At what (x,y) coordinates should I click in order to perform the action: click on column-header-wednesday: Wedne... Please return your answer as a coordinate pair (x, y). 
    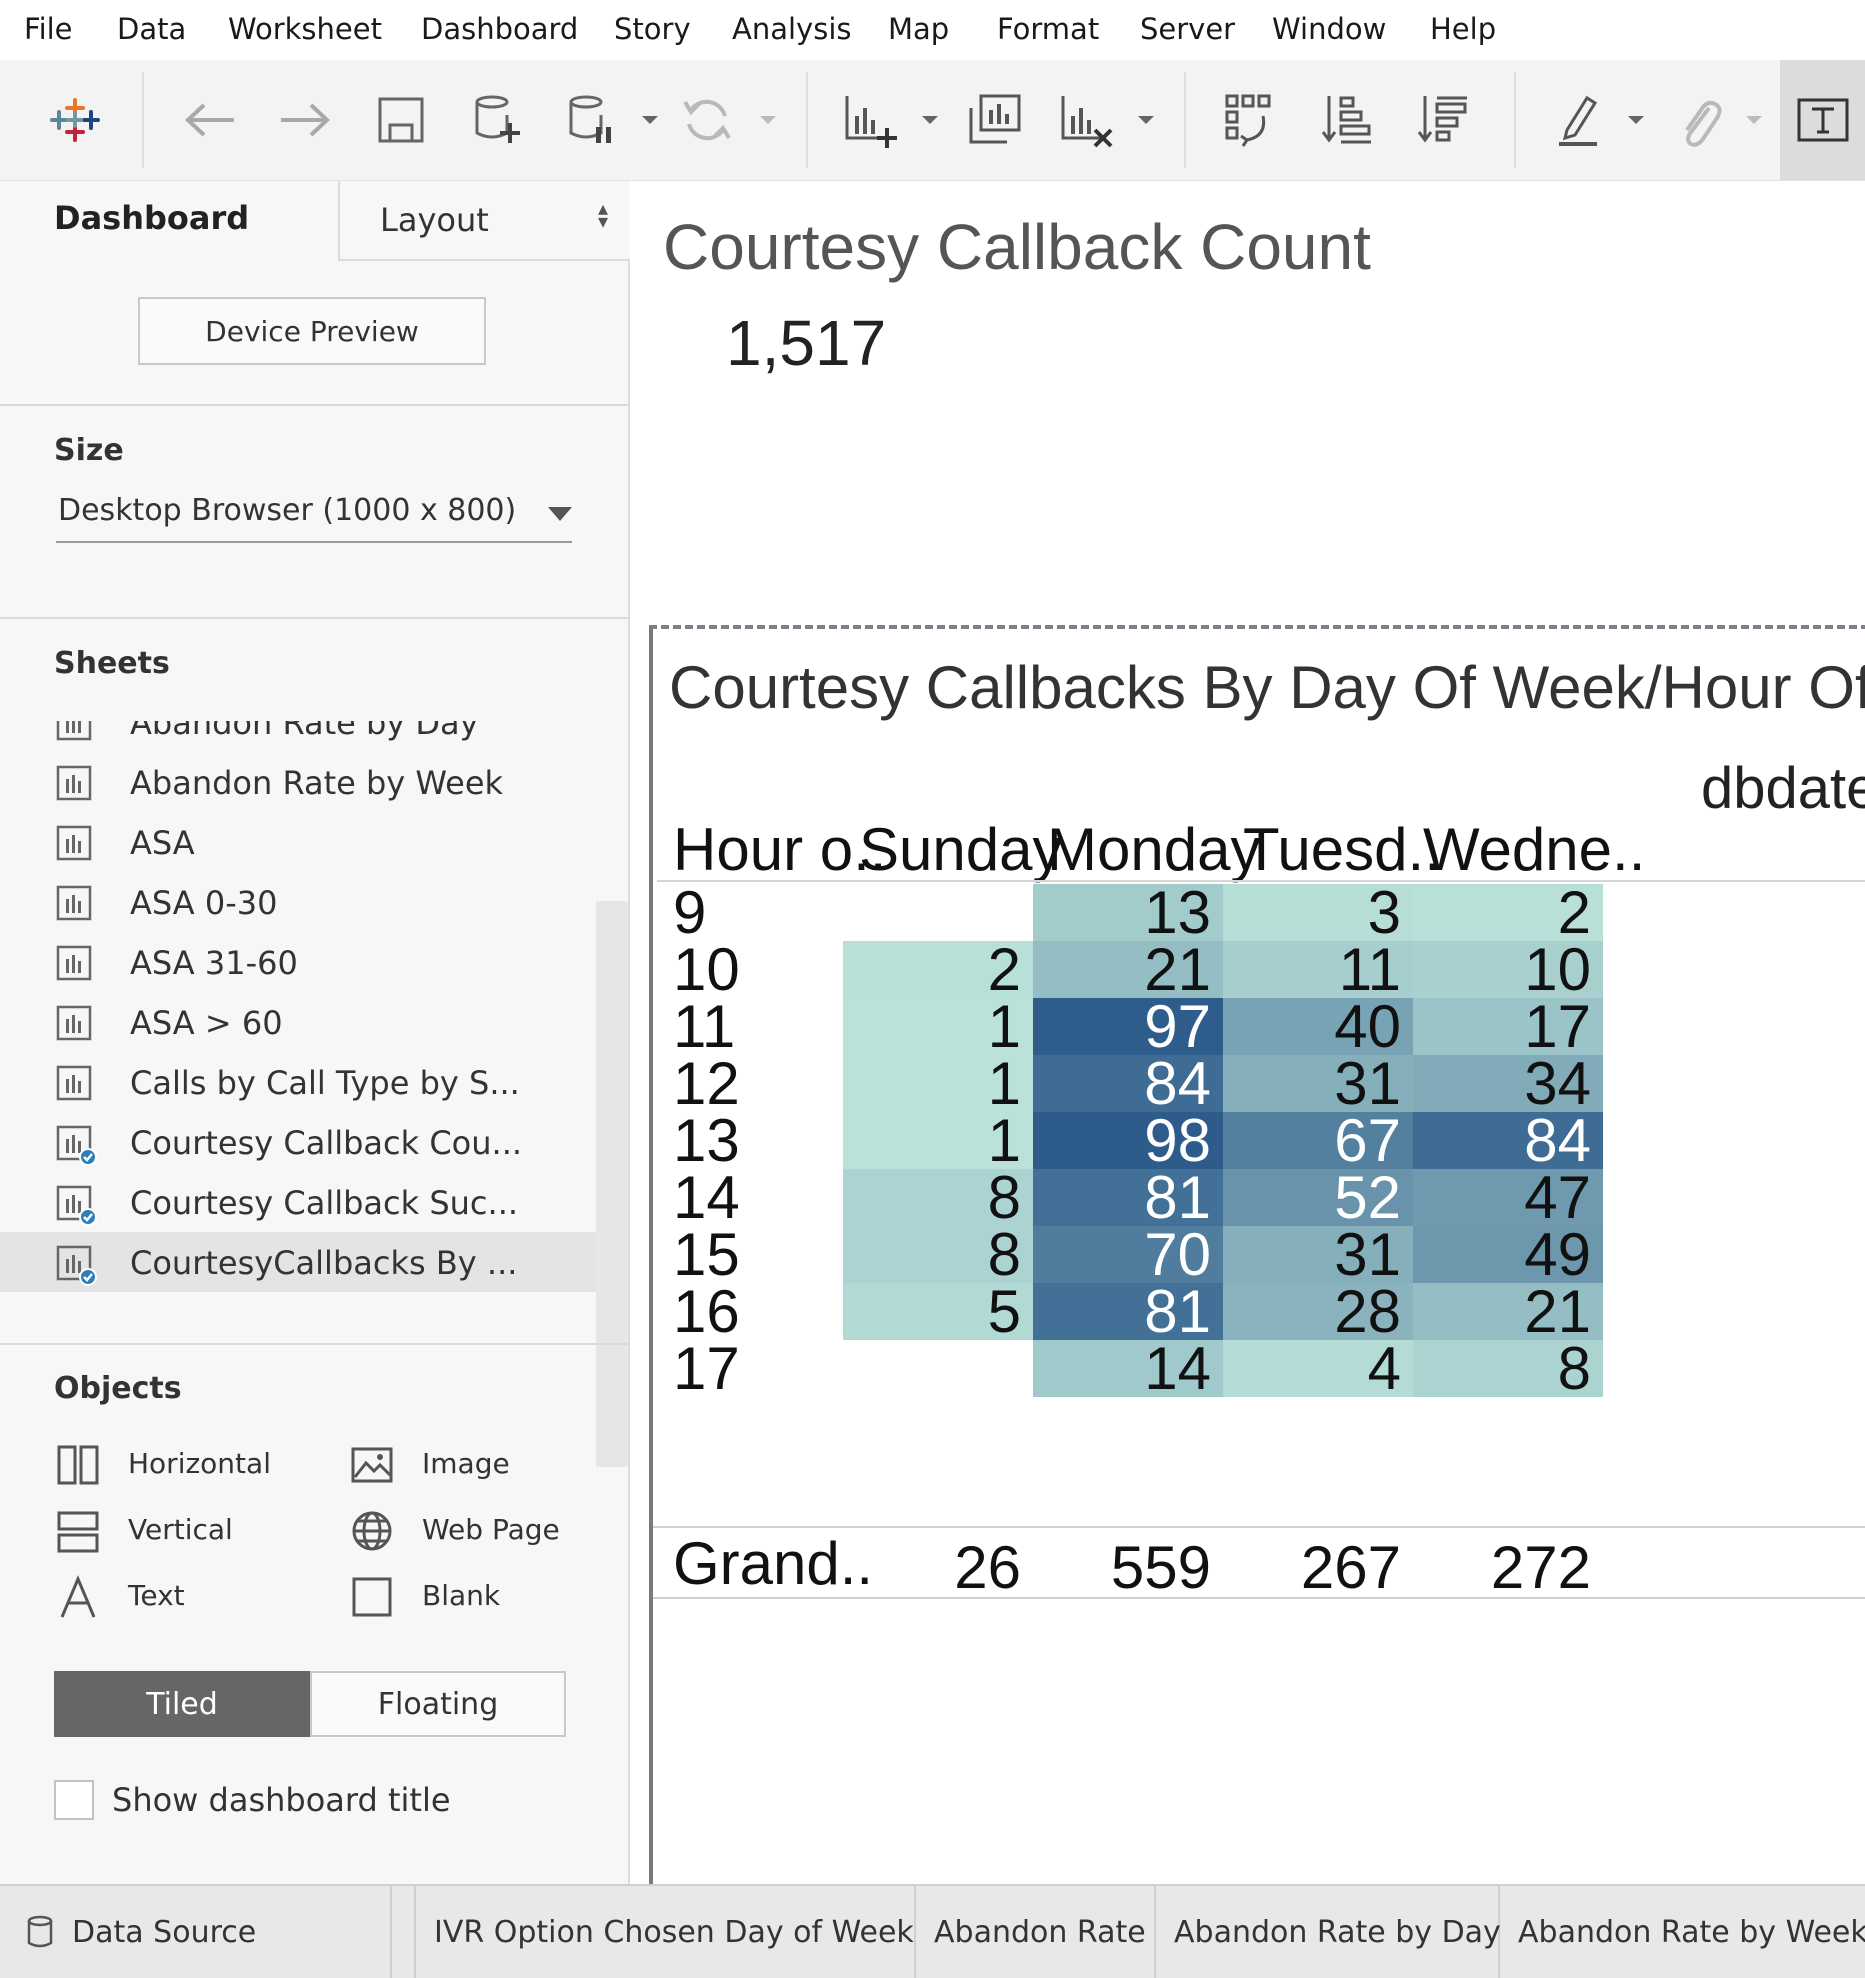
    Looking at the image, I should click on (1534, 849).